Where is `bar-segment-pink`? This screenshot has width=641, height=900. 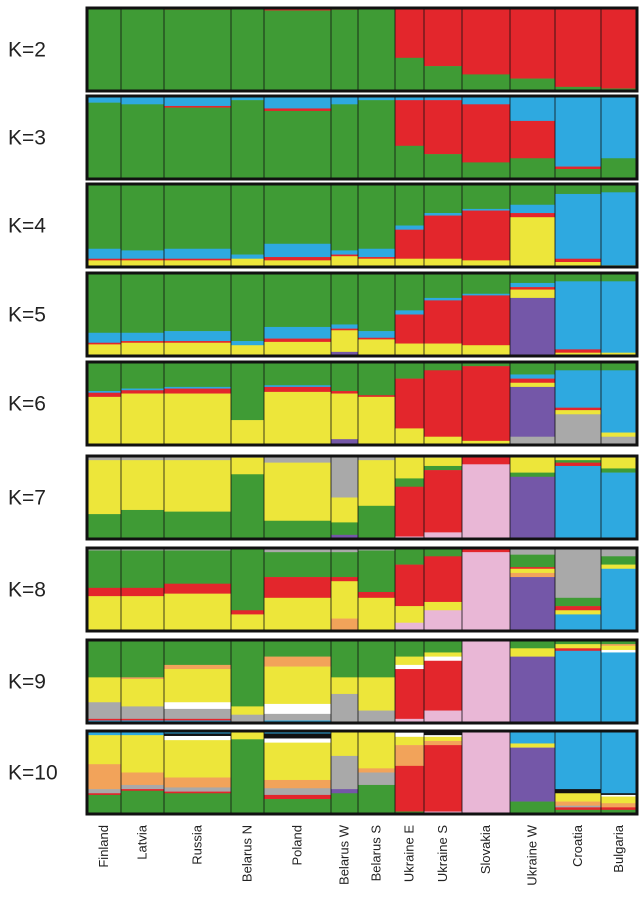
bar-segment-pink is located at coordinates (443, 621).